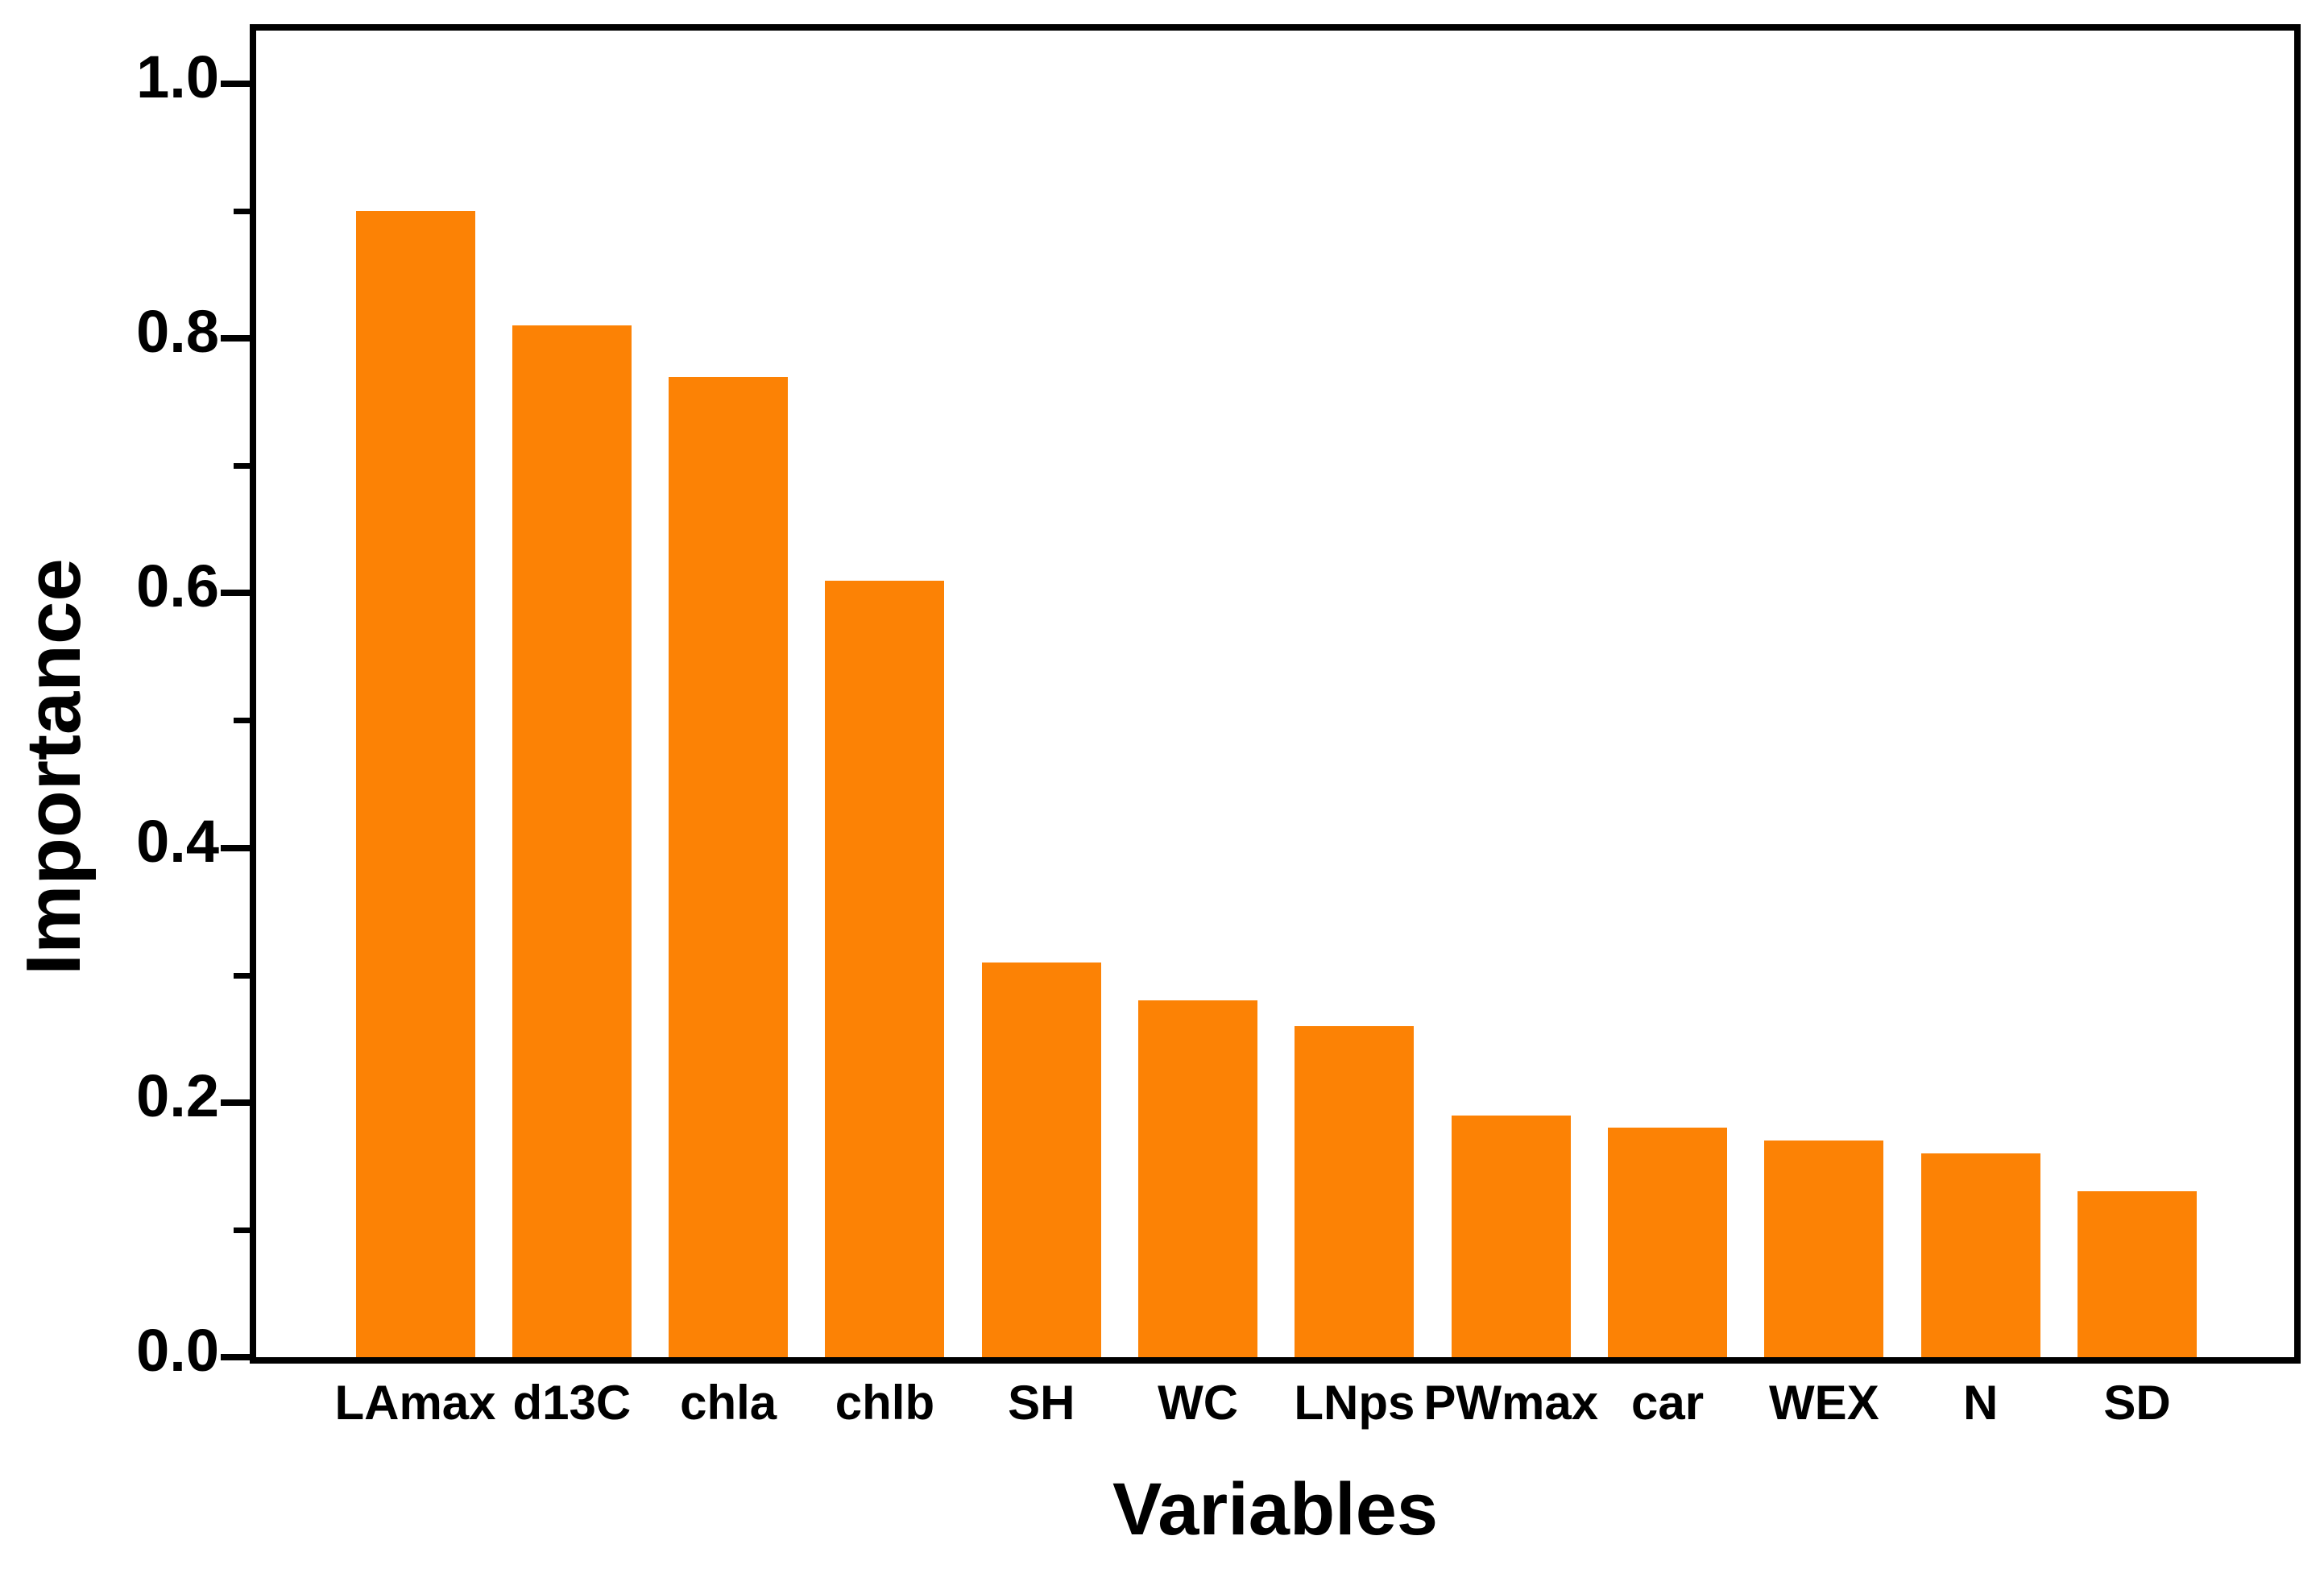 The image size is (2324, 1569). Describe the element at coordinates (177, 76) in the screenshot. I see `y-tick-label: 1.0` at that location.